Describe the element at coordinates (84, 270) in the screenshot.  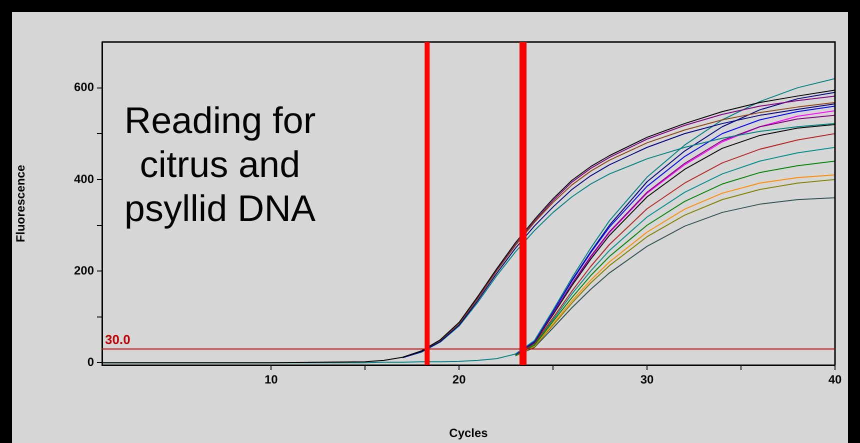
I see `y-tick-label: 200` at that location.